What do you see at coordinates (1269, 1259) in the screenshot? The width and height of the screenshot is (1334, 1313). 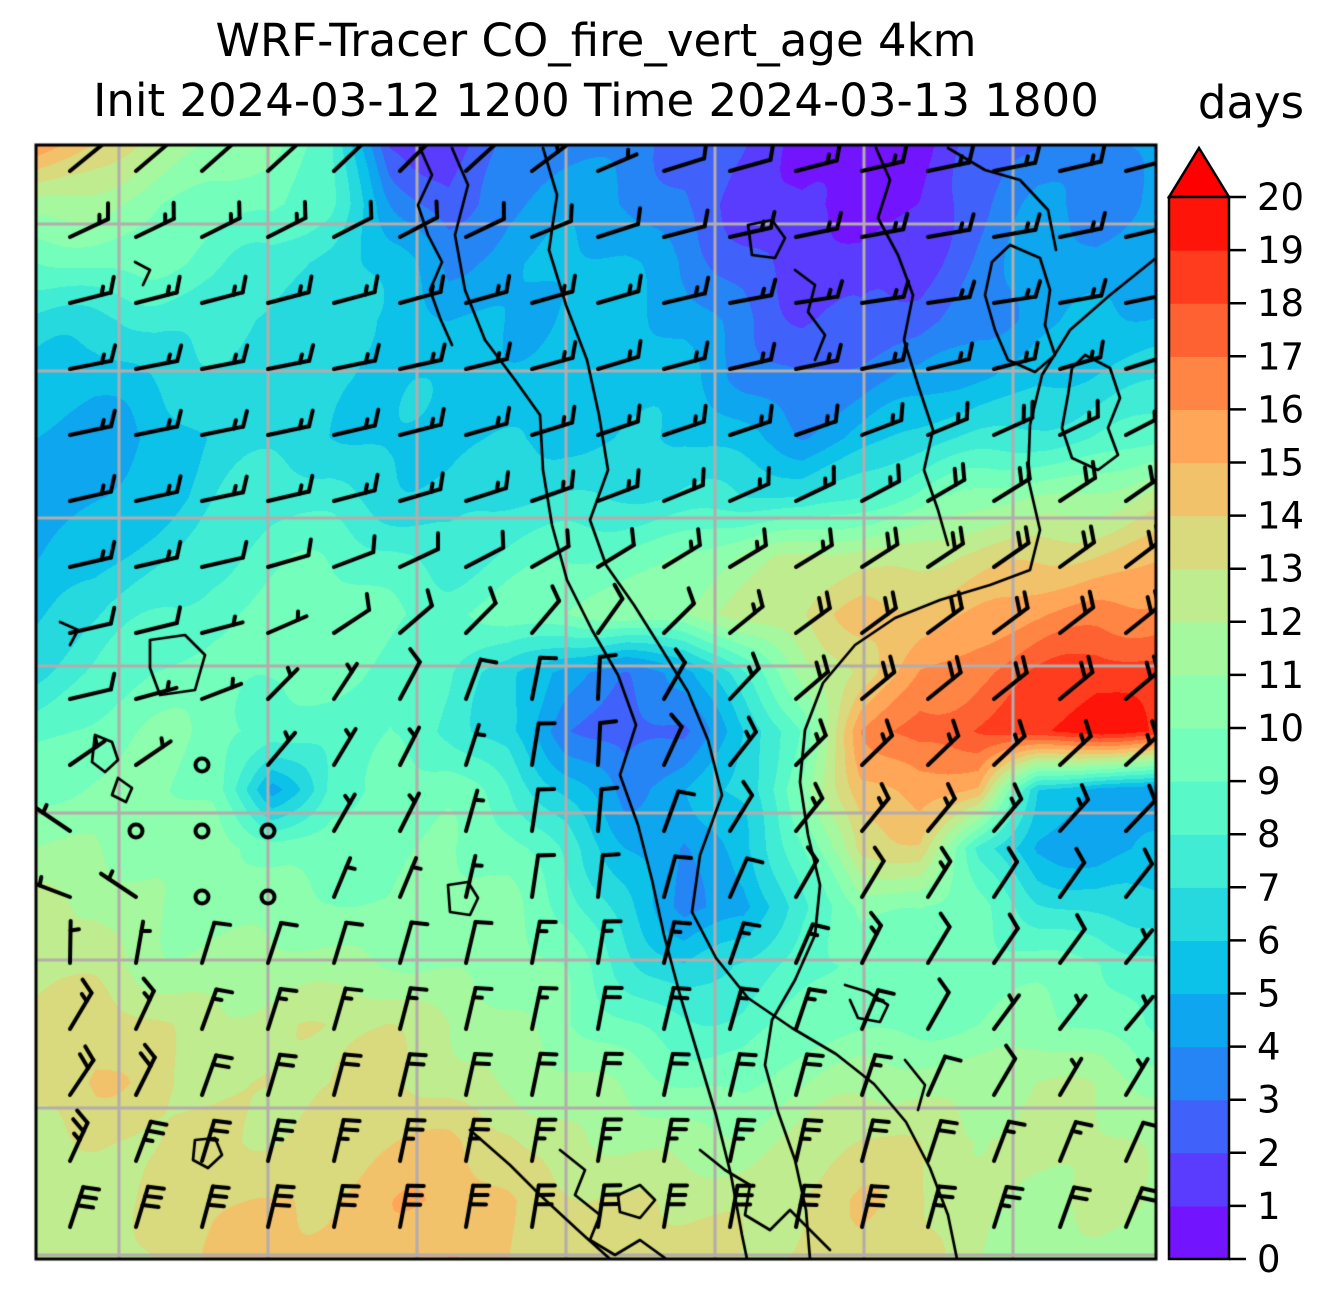 I see `colorbar-tick-label: 0` at bounding box center [1269, 1259].